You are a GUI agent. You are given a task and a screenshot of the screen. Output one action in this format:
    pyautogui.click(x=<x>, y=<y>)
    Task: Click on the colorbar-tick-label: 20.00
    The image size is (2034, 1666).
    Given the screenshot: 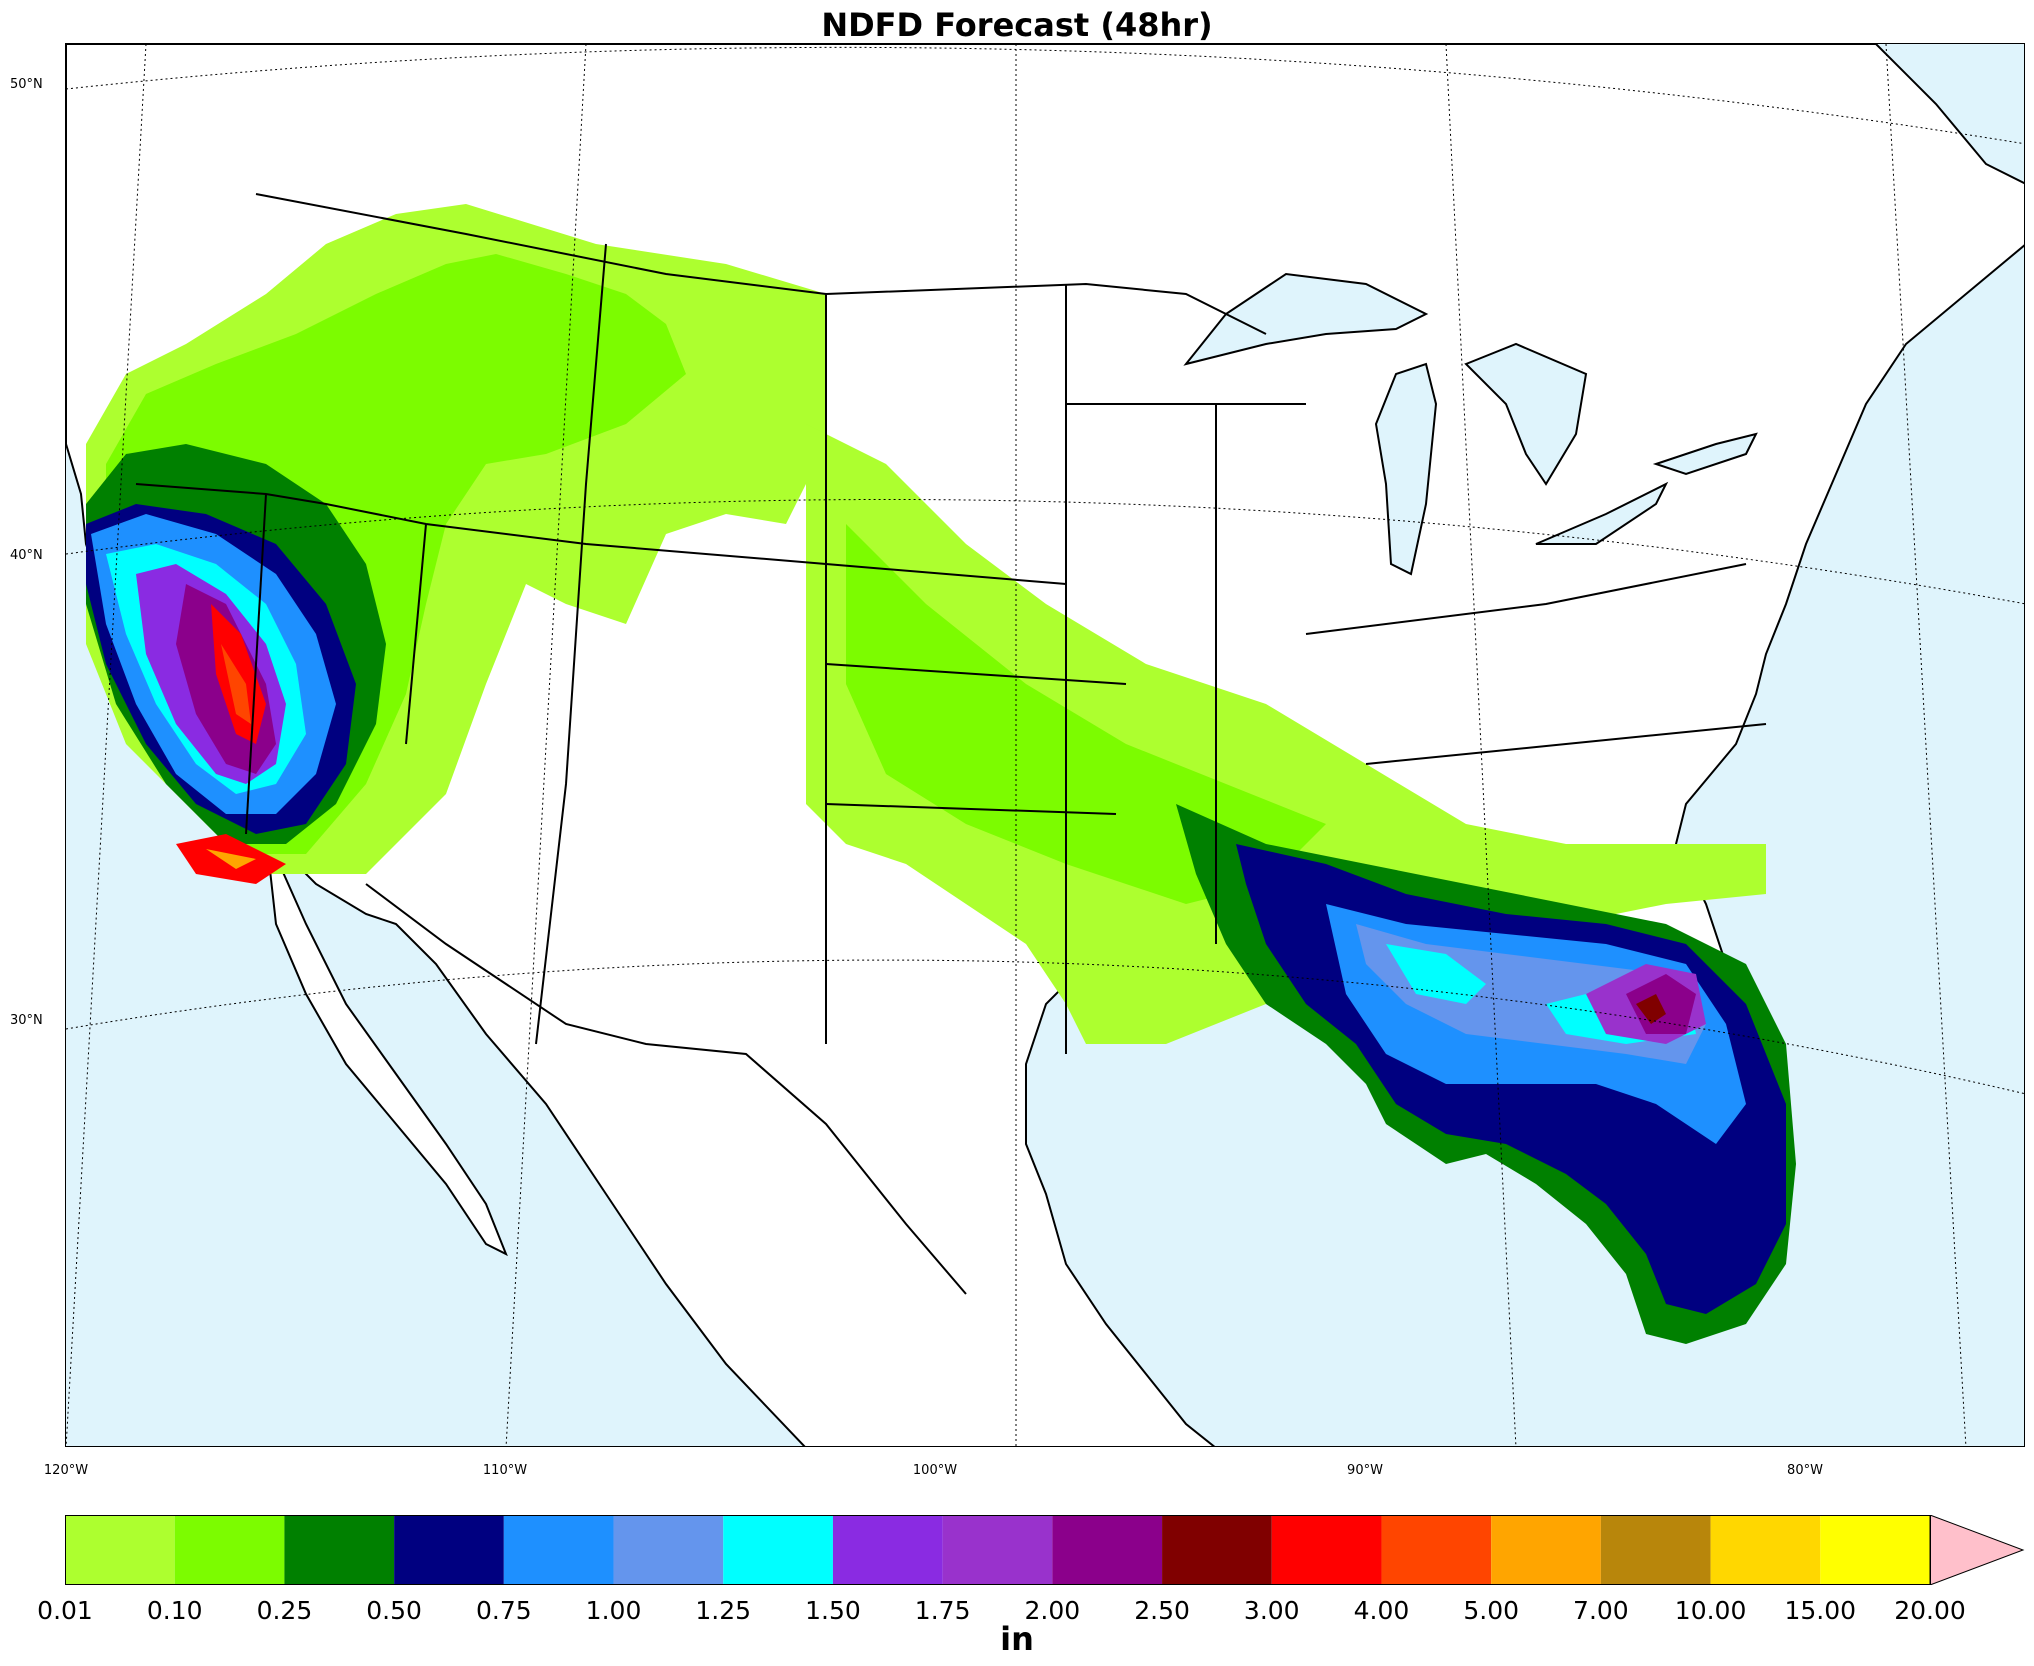 What is the action you would take?
    pyautogui.click(x=1930, y=1610)
    